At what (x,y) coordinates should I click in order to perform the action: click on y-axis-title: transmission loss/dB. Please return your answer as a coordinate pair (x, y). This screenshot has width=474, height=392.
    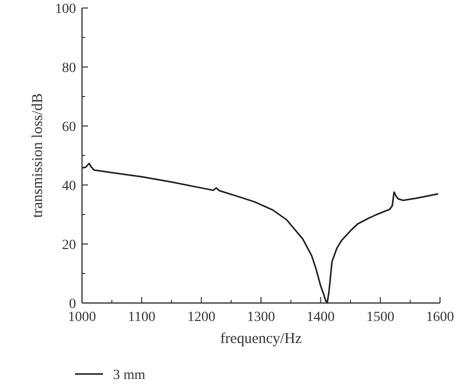
    Looking at the image, I should click on (38, 155).